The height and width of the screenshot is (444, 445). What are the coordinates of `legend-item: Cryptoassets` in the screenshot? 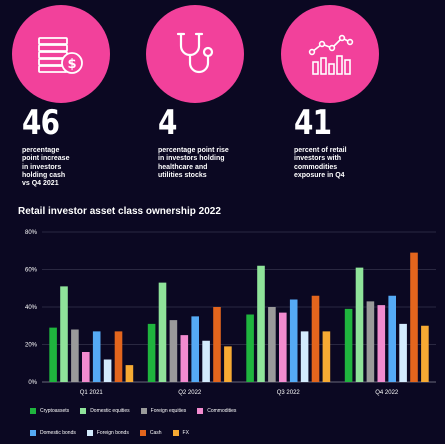 It's located at (49, 411).